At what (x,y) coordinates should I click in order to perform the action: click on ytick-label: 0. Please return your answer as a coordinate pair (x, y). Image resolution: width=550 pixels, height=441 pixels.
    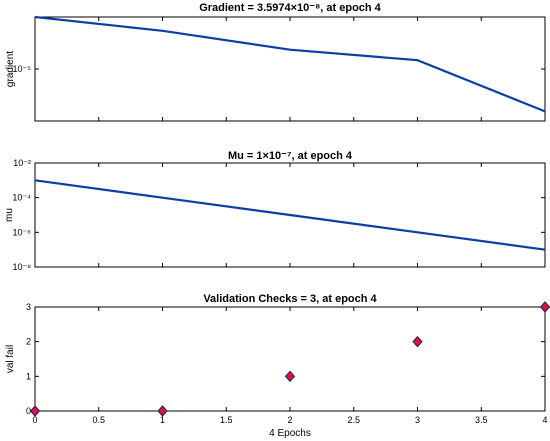
    Looking at the image, I should click on (28, 411).